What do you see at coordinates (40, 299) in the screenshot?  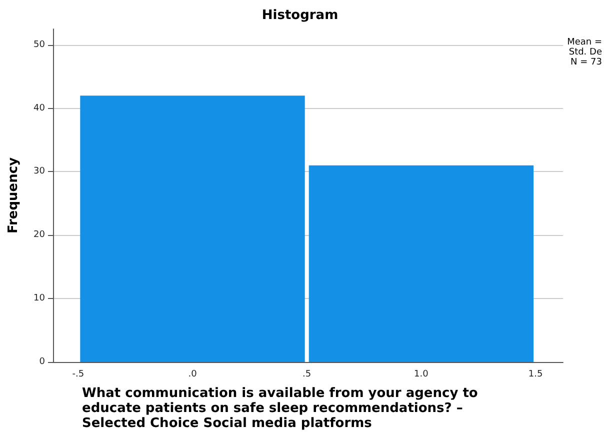 I see `y-tick-label: 10` at bounding box center [40, 299].